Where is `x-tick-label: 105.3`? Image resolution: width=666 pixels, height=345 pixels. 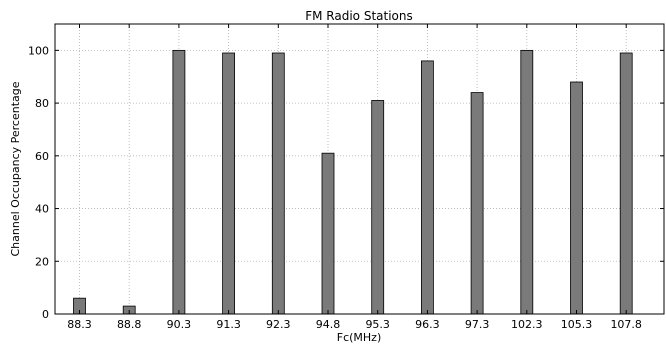
x-tick-label: 105.3 is located at coordinates (577, 324).